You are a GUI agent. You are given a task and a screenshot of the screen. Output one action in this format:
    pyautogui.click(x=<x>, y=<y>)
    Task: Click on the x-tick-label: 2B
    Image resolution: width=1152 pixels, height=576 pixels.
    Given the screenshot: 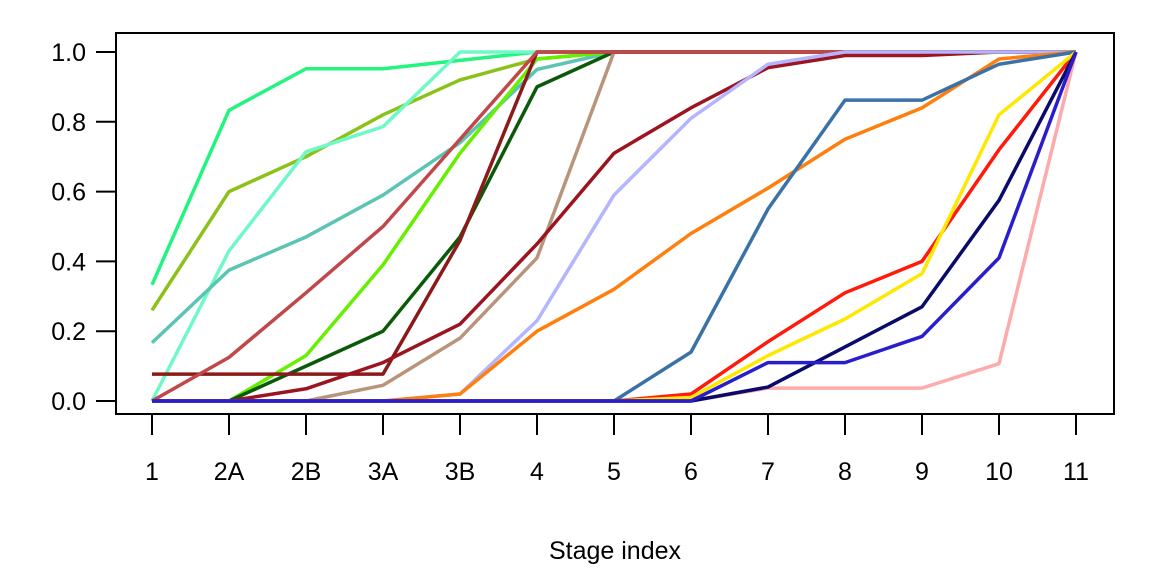 What is the action you would take?
    pyautogui.click(x=306, y=472)
    